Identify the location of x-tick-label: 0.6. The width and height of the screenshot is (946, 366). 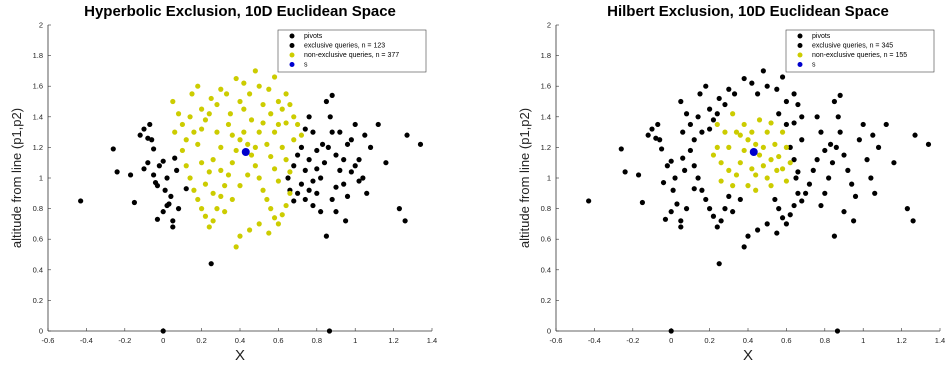
(278, 340).